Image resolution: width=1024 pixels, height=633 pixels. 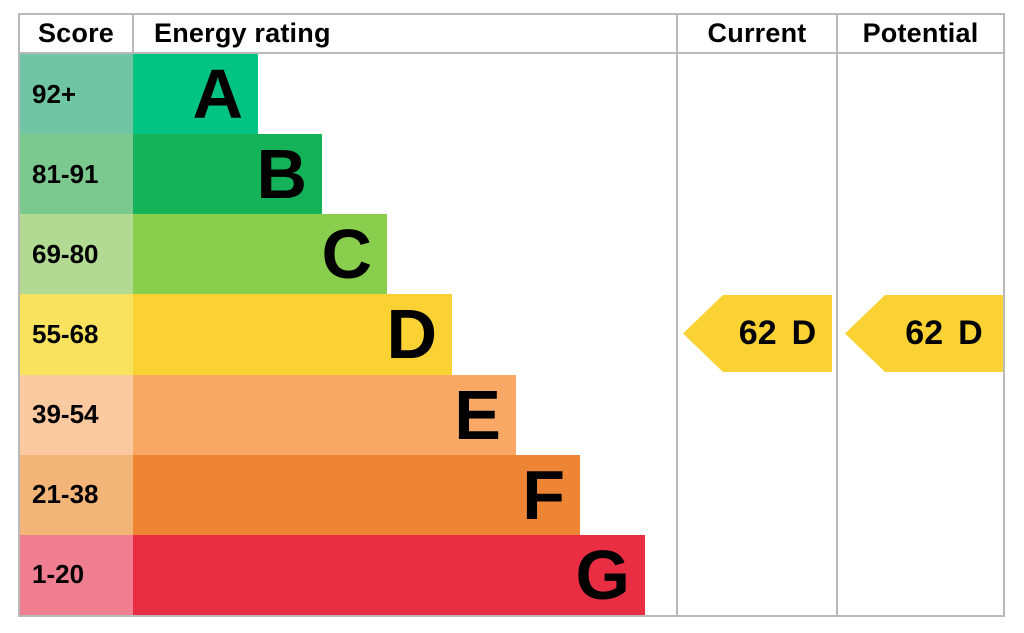 What do you see at coordinates (511, 53) in the screenshot?
I see `header-divider-line` at bounding box center [511, 53].